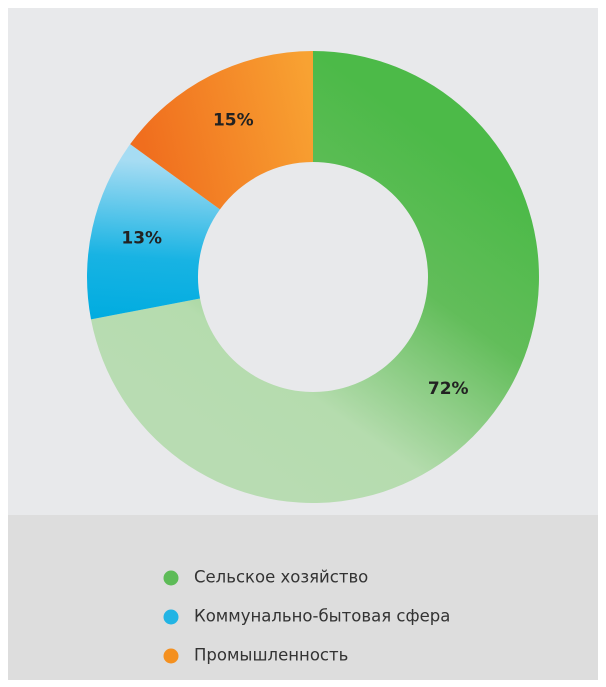 Image resolution: width=606 pixels, height=687 pixels. I want to click on legend-label: Промышленность, so click(271, 655).